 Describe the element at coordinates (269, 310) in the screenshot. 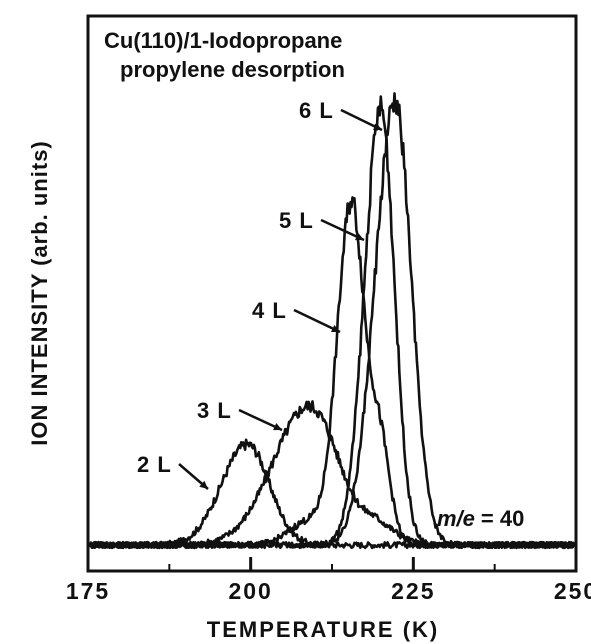

I see `series-label: 4 L` at that location.